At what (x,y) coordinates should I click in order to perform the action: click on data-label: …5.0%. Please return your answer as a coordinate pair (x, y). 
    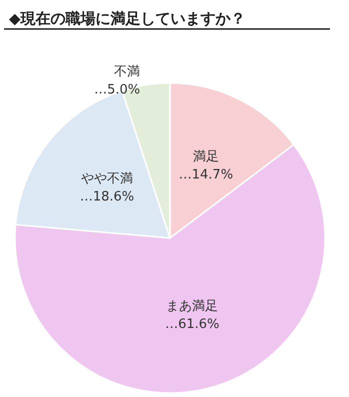
    Looking at the image, I should click on (117, 90).